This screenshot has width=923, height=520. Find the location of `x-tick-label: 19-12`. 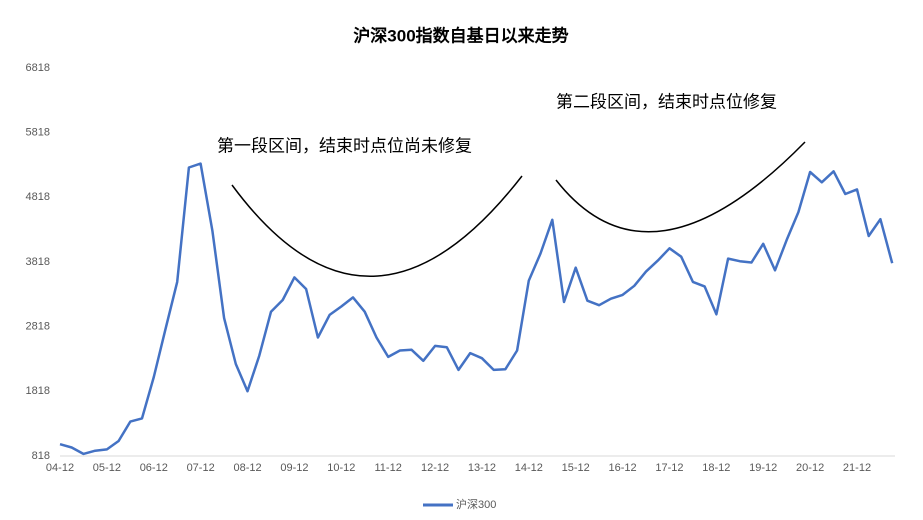

x-tick-label: 19-12 is located at coordinates (763, 468).